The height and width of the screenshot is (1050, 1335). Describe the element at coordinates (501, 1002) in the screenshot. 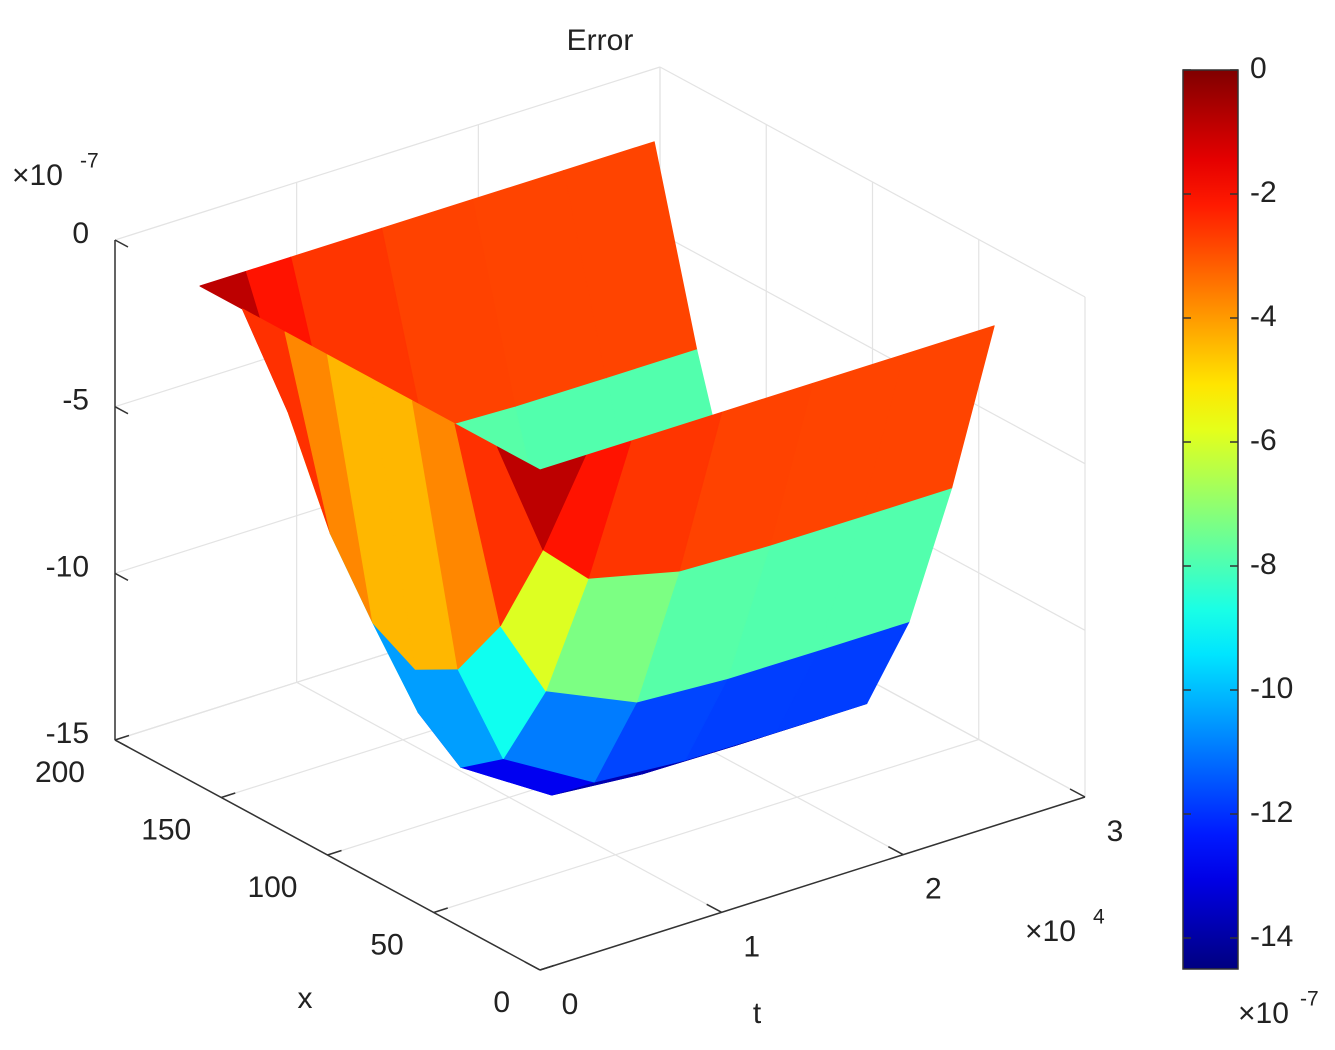

I see `x-tick-label: 0` at that location.